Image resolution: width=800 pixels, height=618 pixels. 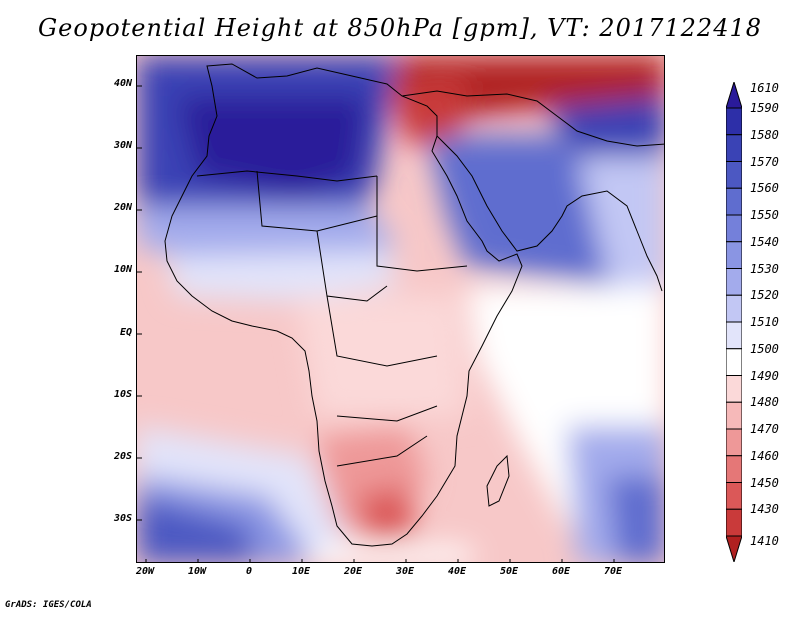 What do you see at coordinates (764, 108) in the screenshot?
I see `colorbar-label-1590: 1590` at bounding box center [764, 108].